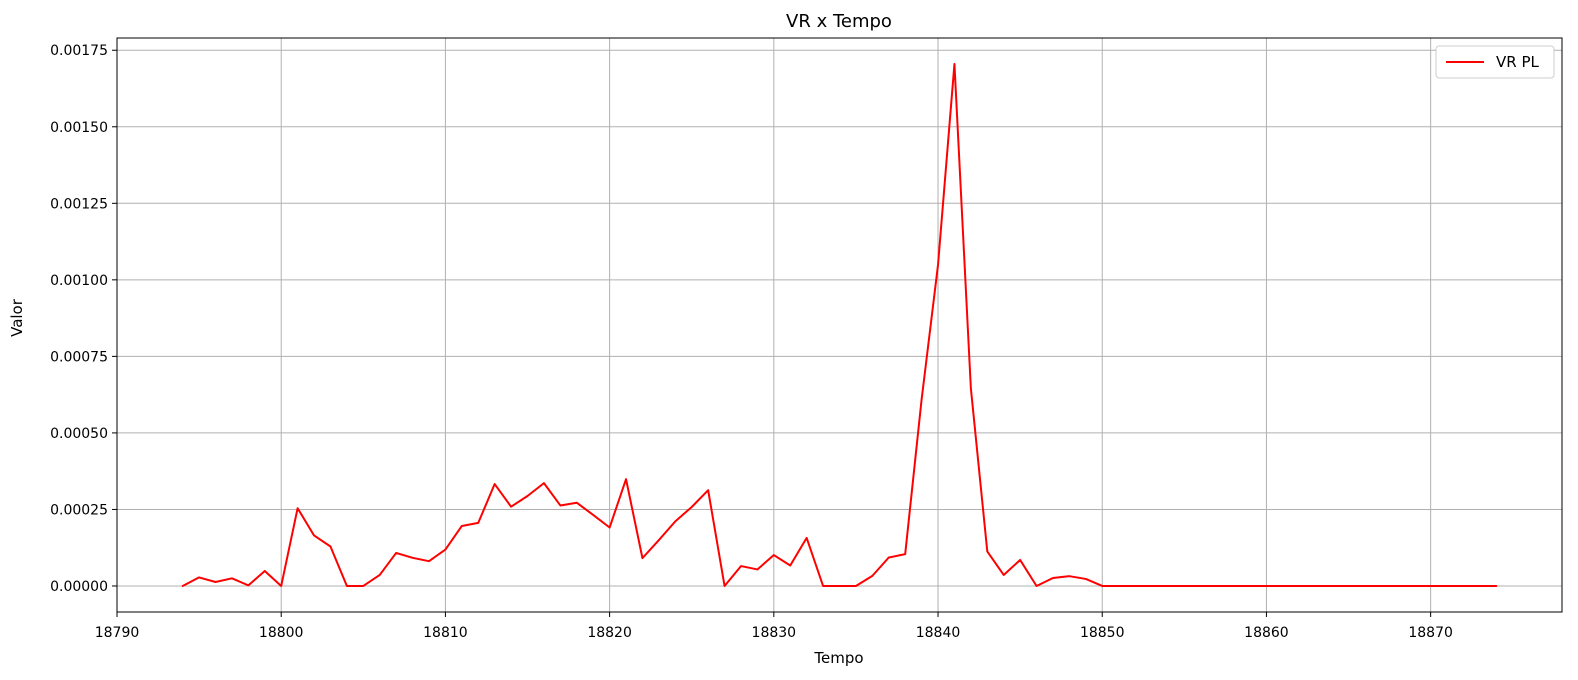 This screenshot has height=680, width=1578. I want to click on x-tick-label: 18810, so click(445, 633).